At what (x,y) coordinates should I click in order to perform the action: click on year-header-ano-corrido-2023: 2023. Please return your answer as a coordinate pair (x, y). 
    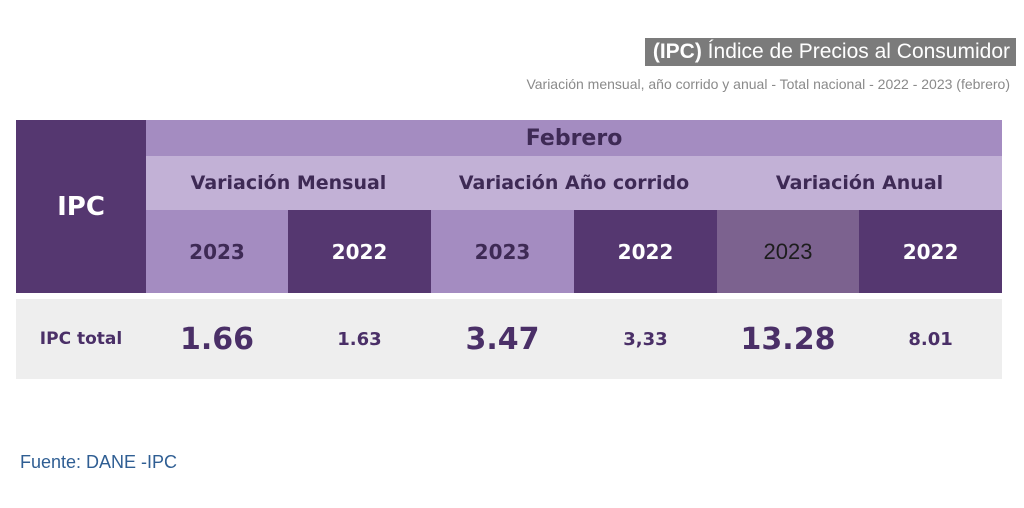
    Looking at the image, I should click on (502, 251).